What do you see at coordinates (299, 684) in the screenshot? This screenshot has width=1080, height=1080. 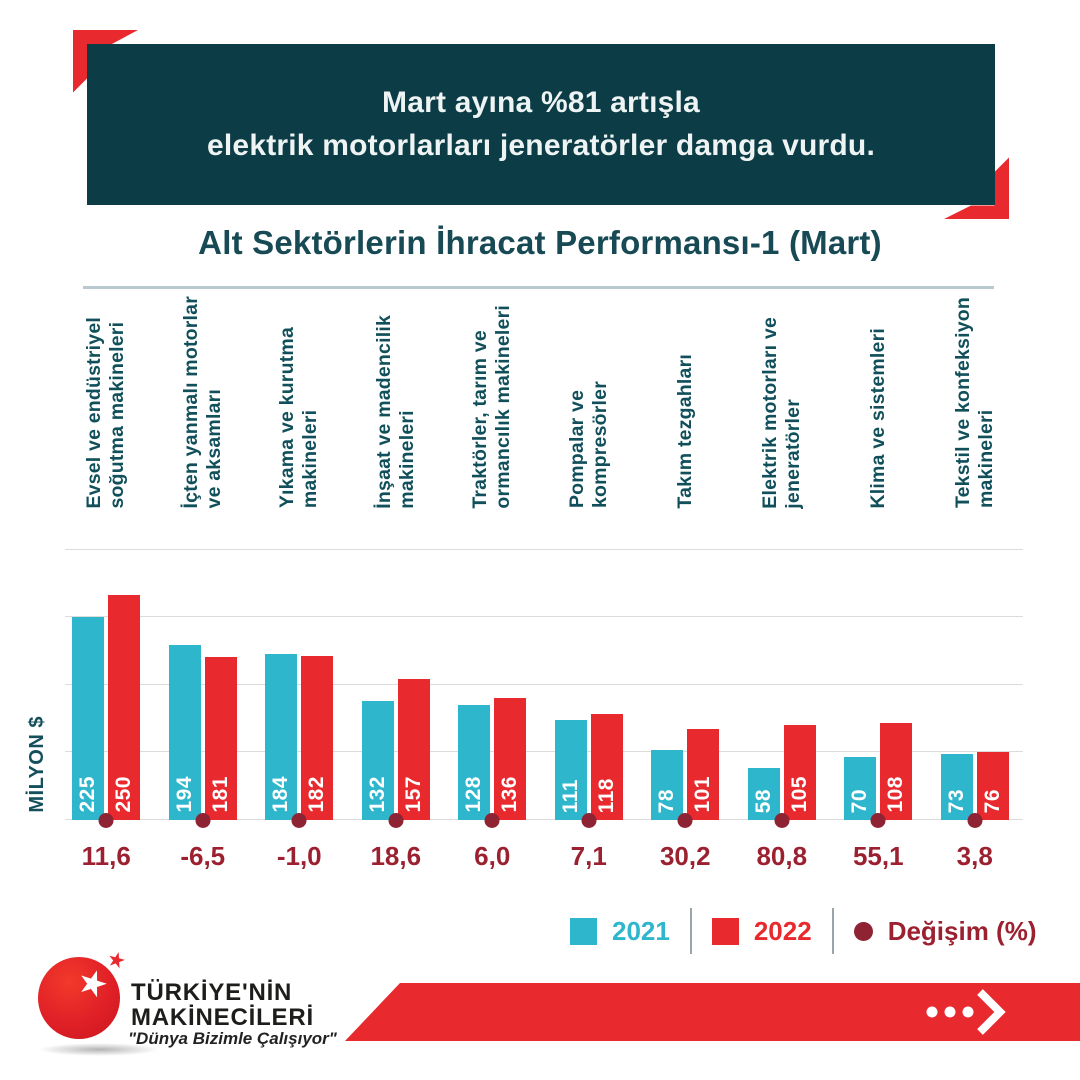 I see `bar-group: 184 182` at bounding box center [299, 684].